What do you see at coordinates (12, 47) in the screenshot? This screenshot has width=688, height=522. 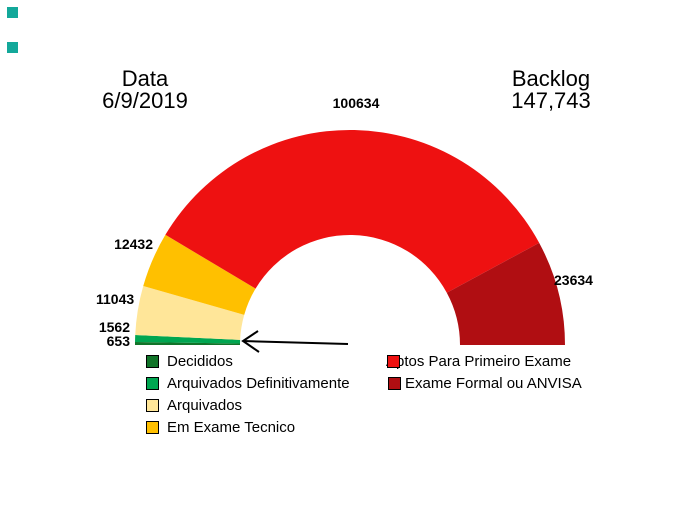 I see `selection-handle-bottom` at bounding box center [12, 47].